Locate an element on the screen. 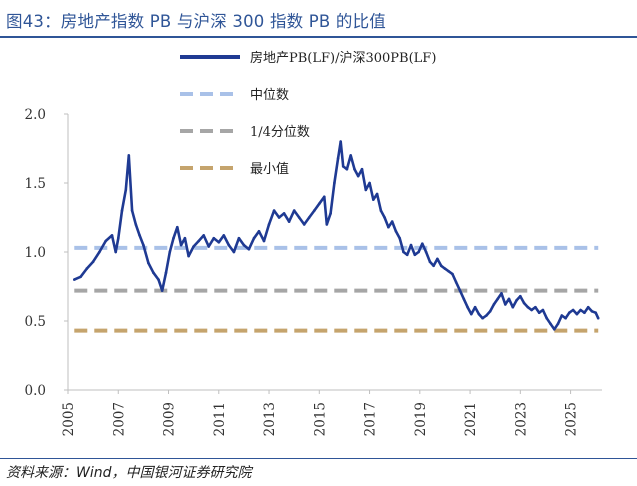 The image size is (637, 486). x-tick-label: 2005 is located at coordinates (69, 419).